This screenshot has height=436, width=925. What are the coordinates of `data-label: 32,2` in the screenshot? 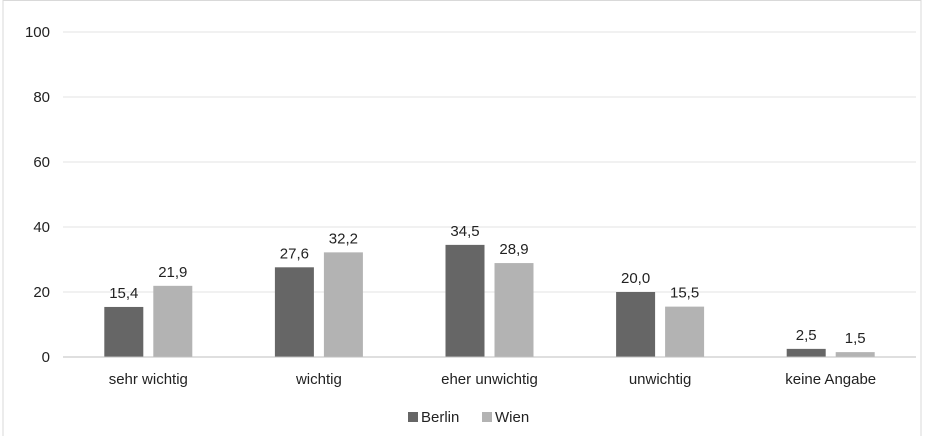 It's located at (343, 238).